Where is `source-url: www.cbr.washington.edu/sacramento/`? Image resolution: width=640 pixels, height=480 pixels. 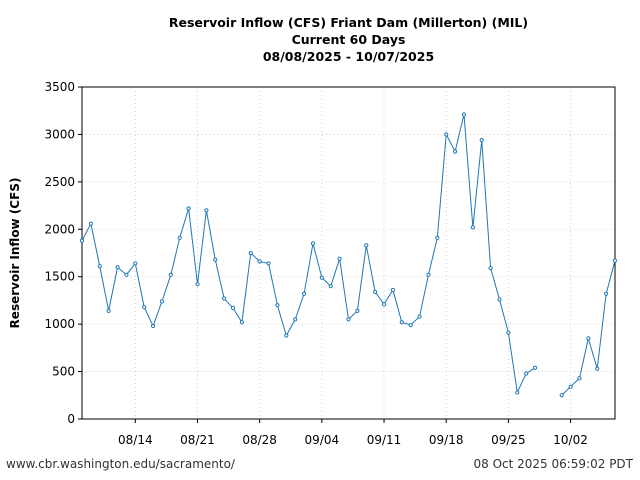 source-url: www.cbr.washington.edu/sacramento/ is located at coordinates (120, 464).